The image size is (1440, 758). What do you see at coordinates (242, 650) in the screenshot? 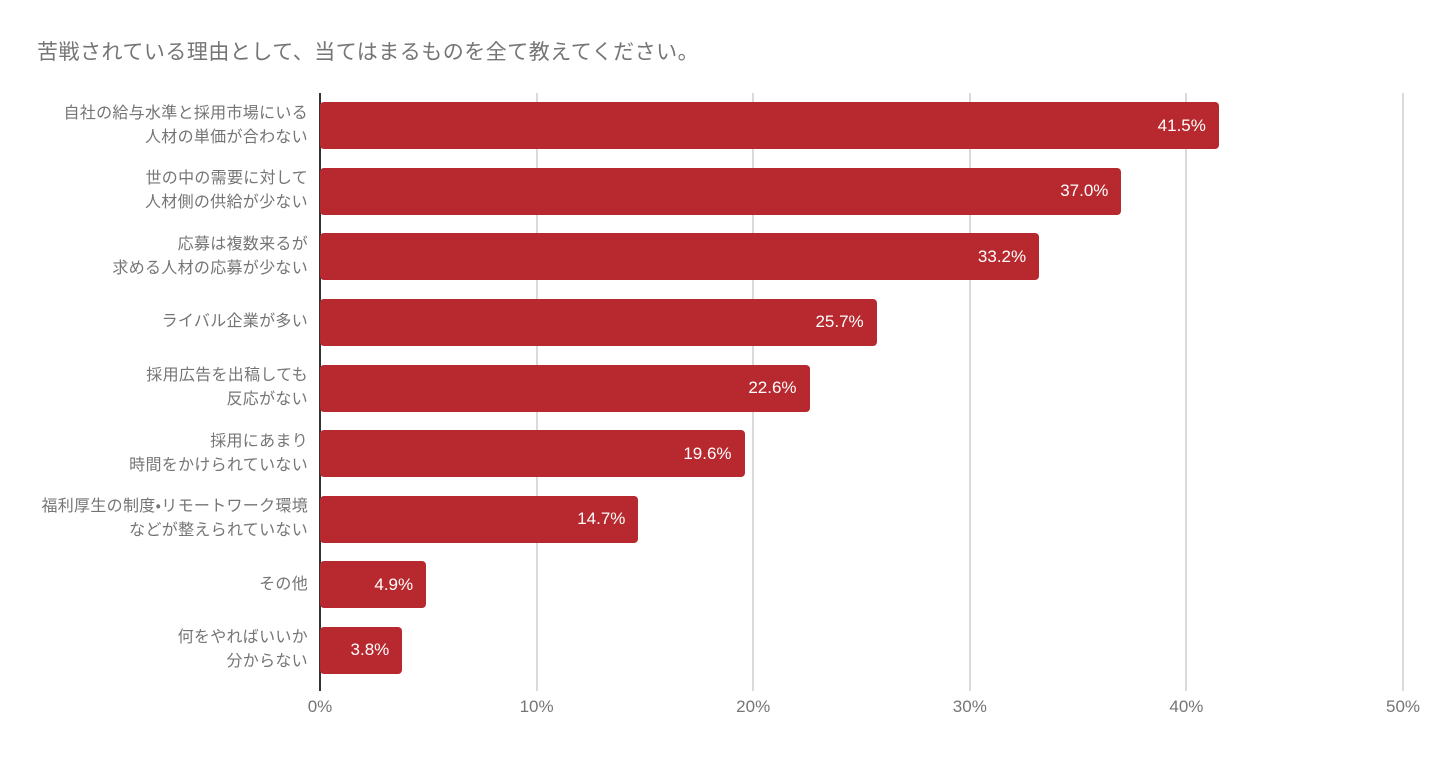
I see `category-label: 何をやればいいか 分からない` at bounding box center [242, 650].